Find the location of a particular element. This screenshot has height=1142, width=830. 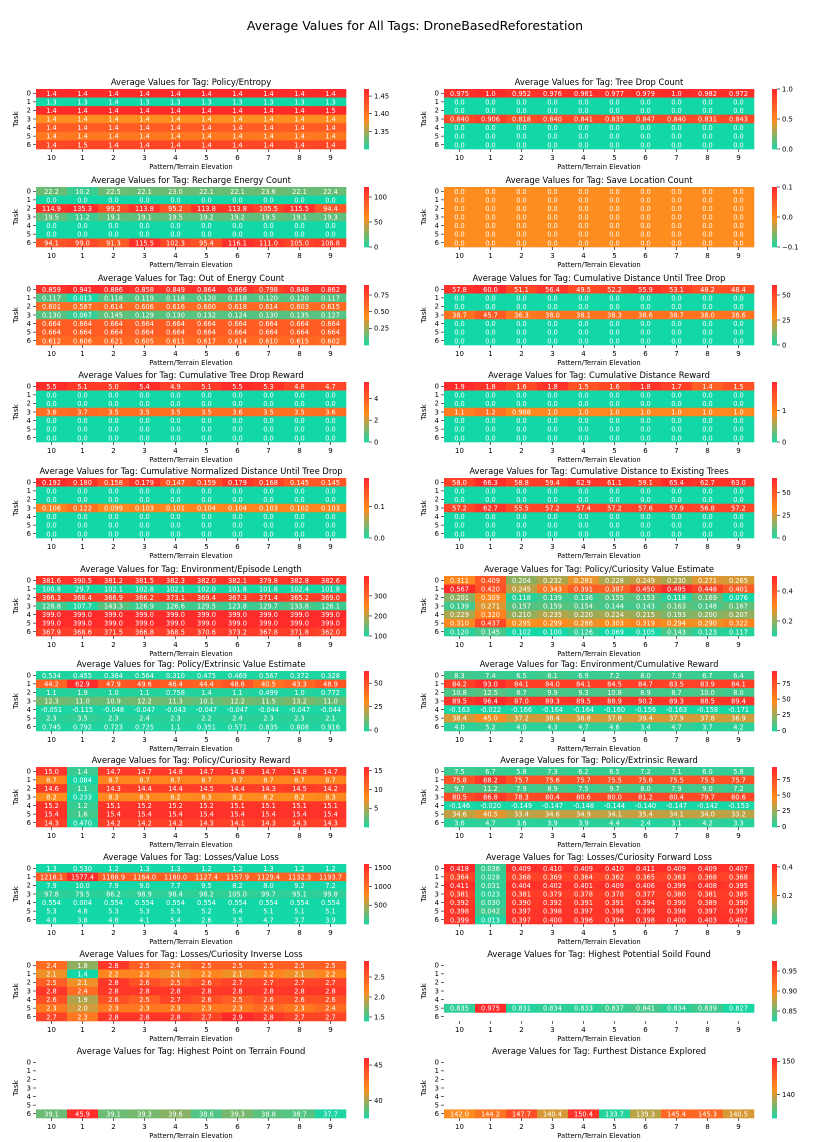

panel-2-cell-label: 19.5 is located at coordinates (268, 218).